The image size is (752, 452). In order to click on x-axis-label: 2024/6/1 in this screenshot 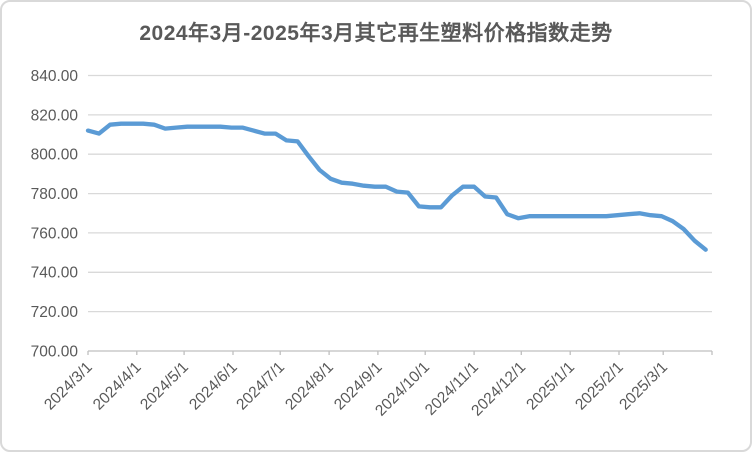, I will do `click(213, 386)`.